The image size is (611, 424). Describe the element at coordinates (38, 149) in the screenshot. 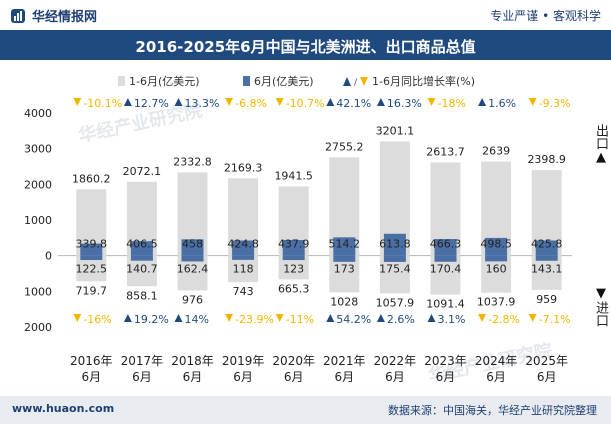

I see `y-tick-label: 3000` at that location.